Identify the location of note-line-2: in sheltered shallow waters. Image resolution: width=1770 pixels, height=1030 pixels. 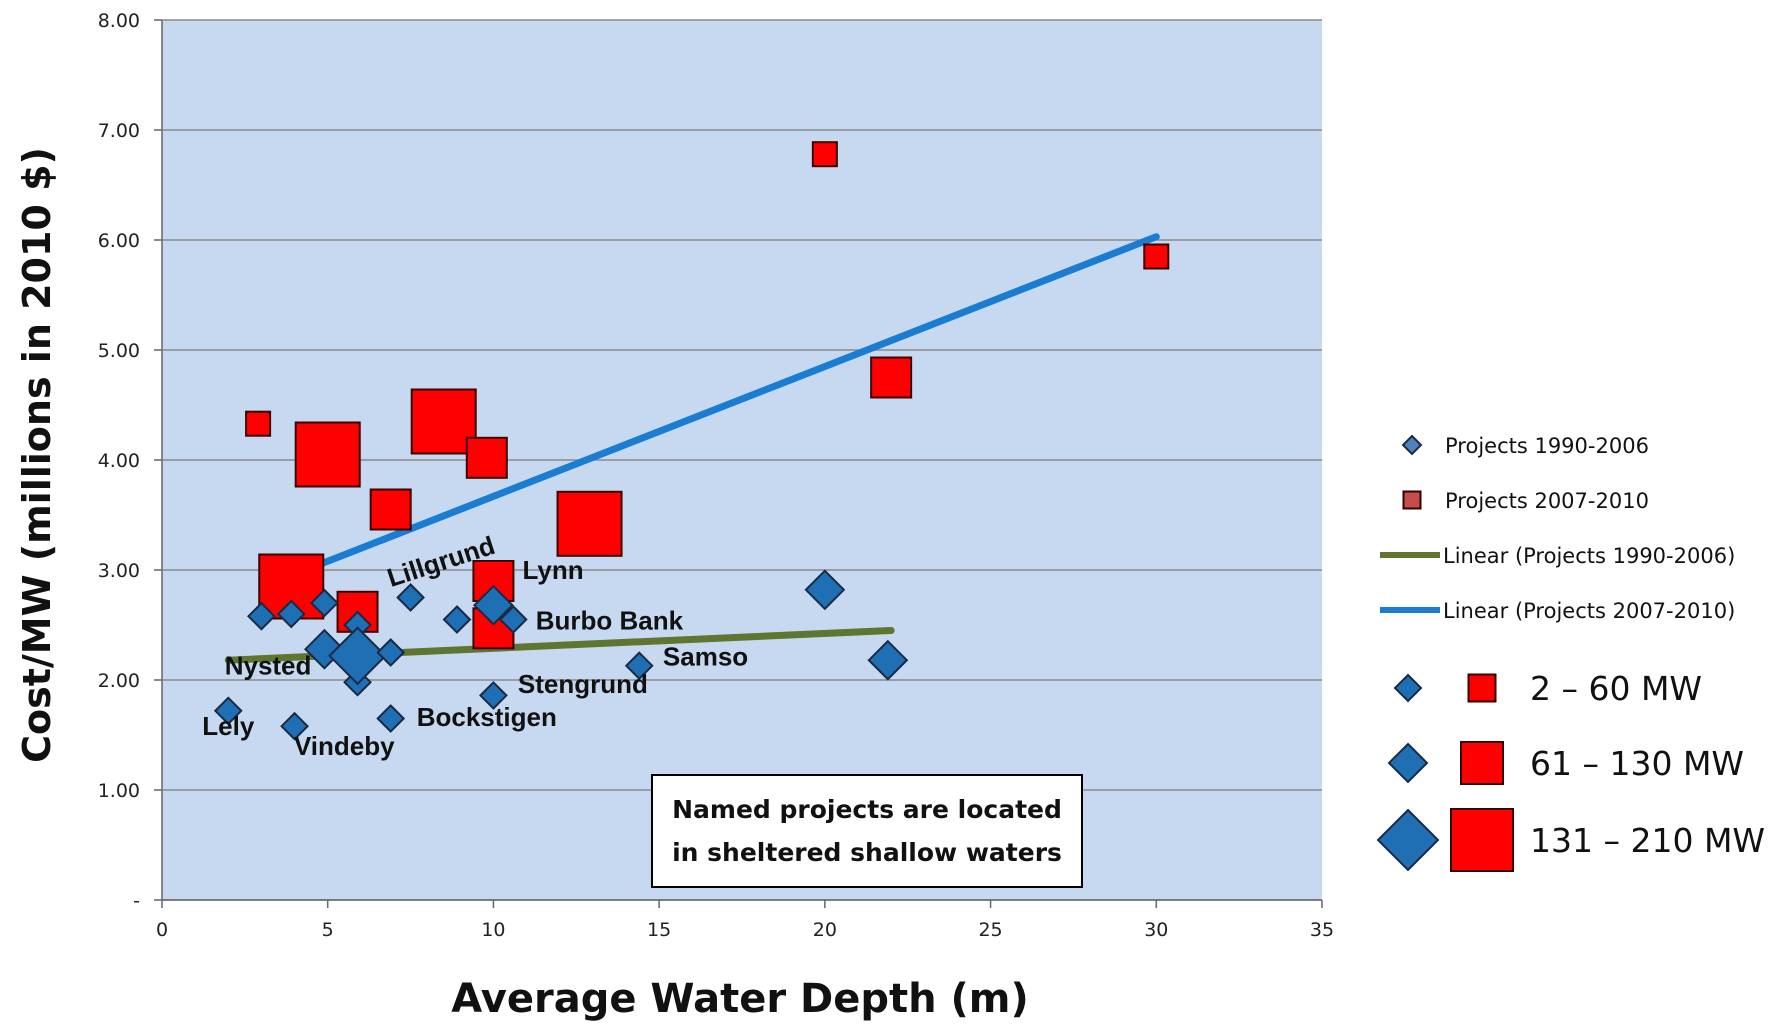
(867, 852).